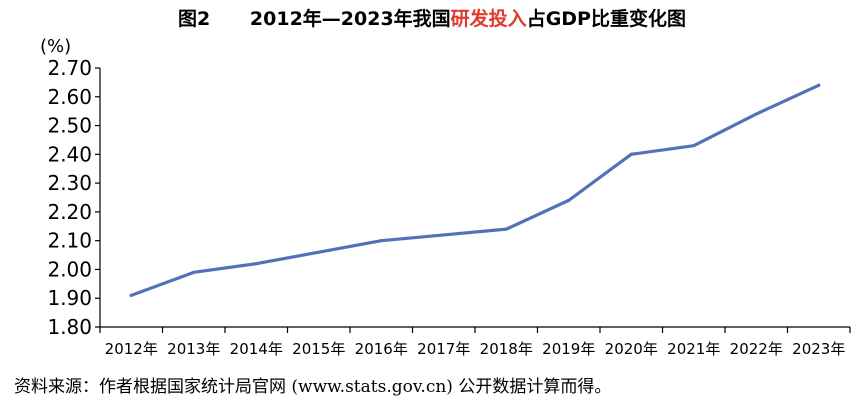 The width and height of the screenshot is (864, 410). Describe the element at coordinates (69, 97) in the screenshot. I see `y-tick-label: 2.60` at that location.